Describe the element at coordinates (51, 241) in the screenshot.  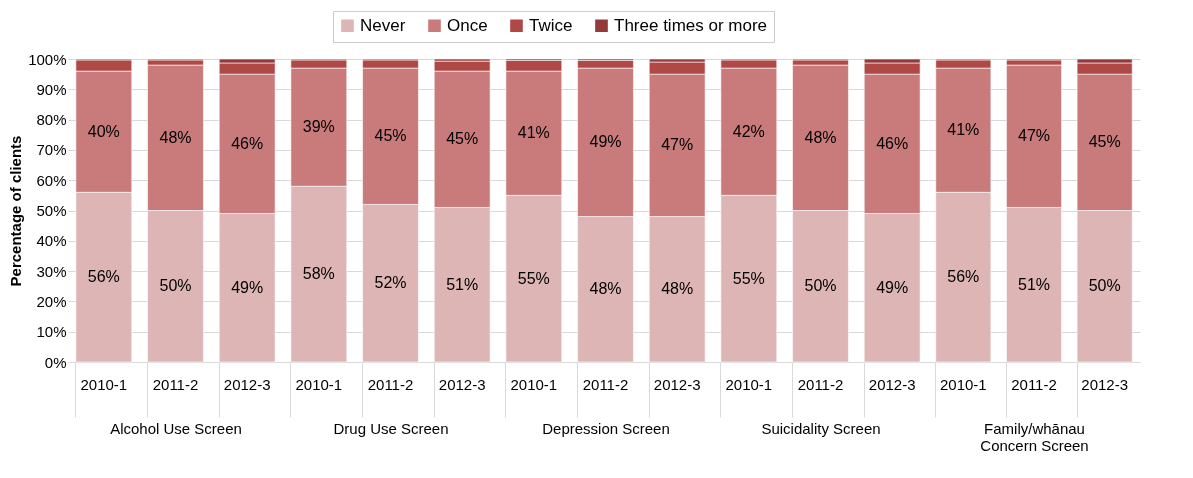
I see `y-tick-label: 40%` at that location.